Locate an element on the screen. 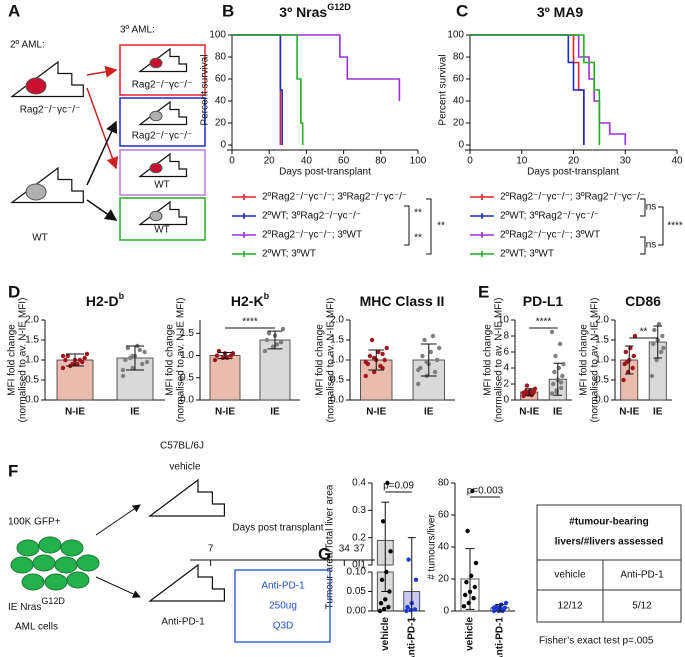 The height and width of the screenshot is (657, 685). title-text: MHC Class II is located at coordinates (402, 301).